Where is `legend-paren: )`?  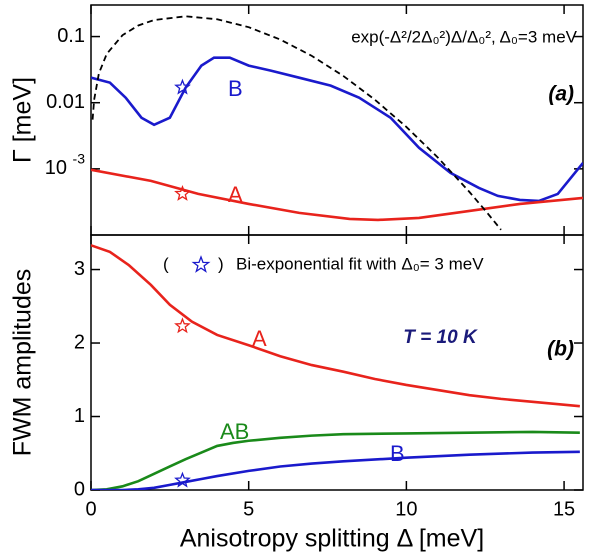 legend-paren: ) is located at coordinates (221, 263).